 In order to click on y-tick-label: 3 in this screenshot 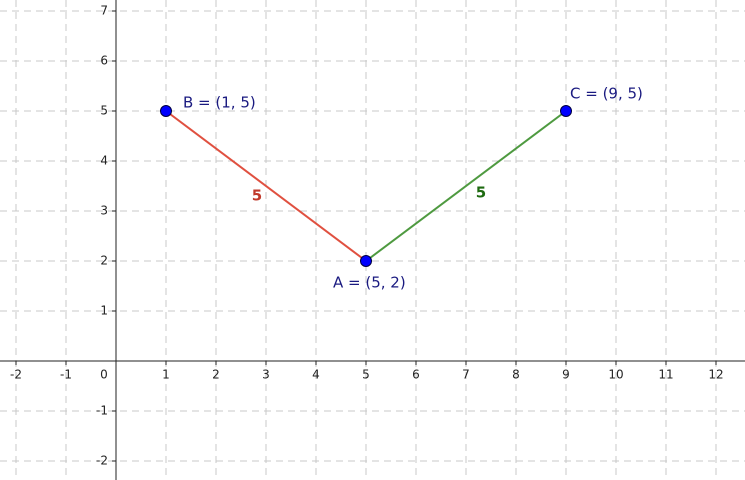, I will do `click(104, 211)`.